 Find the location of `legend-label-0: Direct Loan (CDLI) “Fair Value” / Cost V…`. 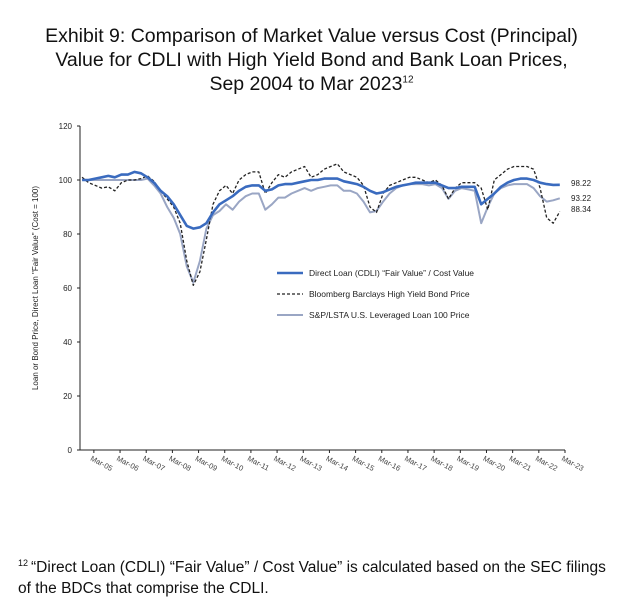

legend-label-0: Direct Loan (CDLI) “Fair Value” / Cost V… is located at coordinates (391, 273).